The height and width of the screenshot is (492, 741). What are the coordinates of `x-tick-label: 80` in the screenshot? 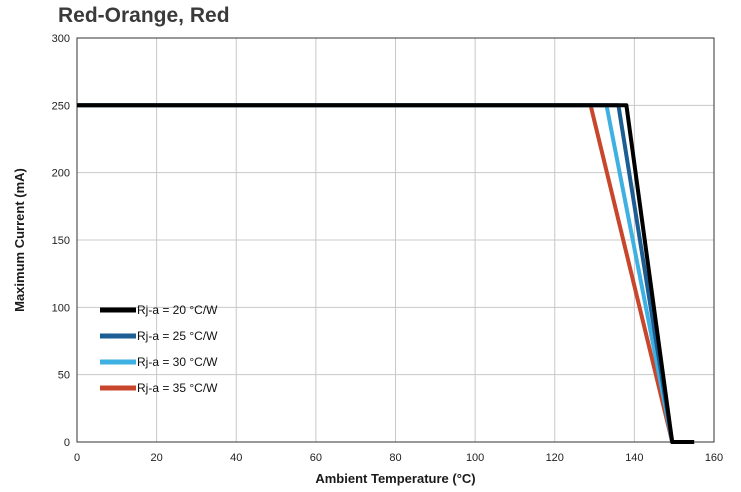 It's located at (395, 458).